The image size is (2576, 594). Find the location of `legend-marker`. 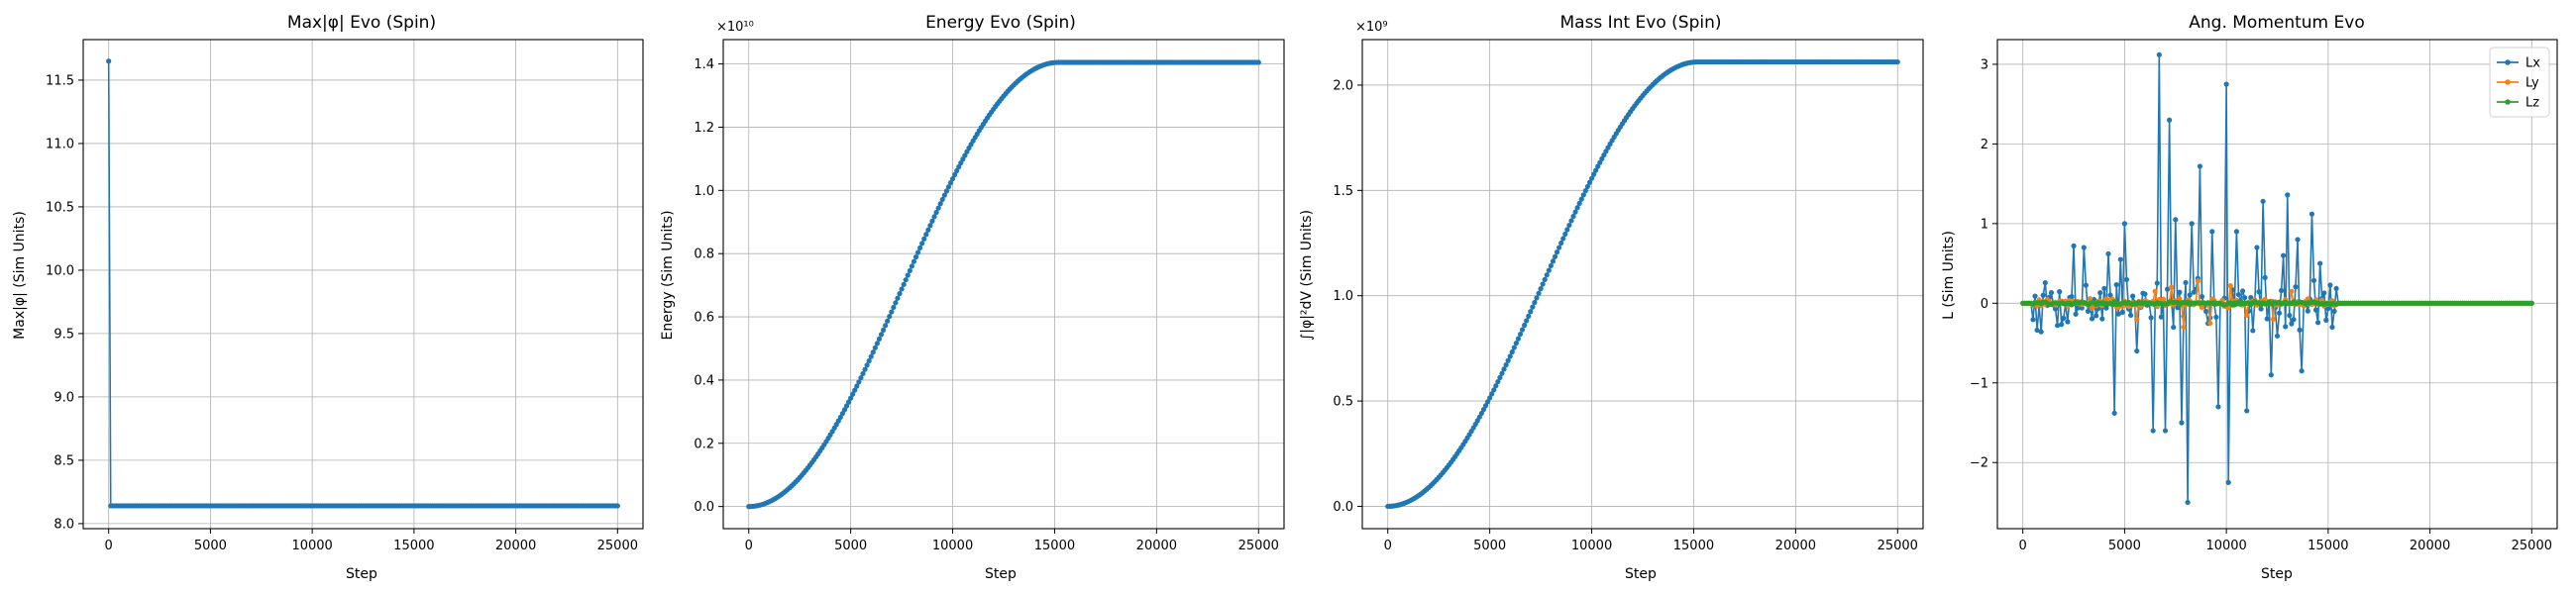

legend-marker is located at coordinates (2508, 102).